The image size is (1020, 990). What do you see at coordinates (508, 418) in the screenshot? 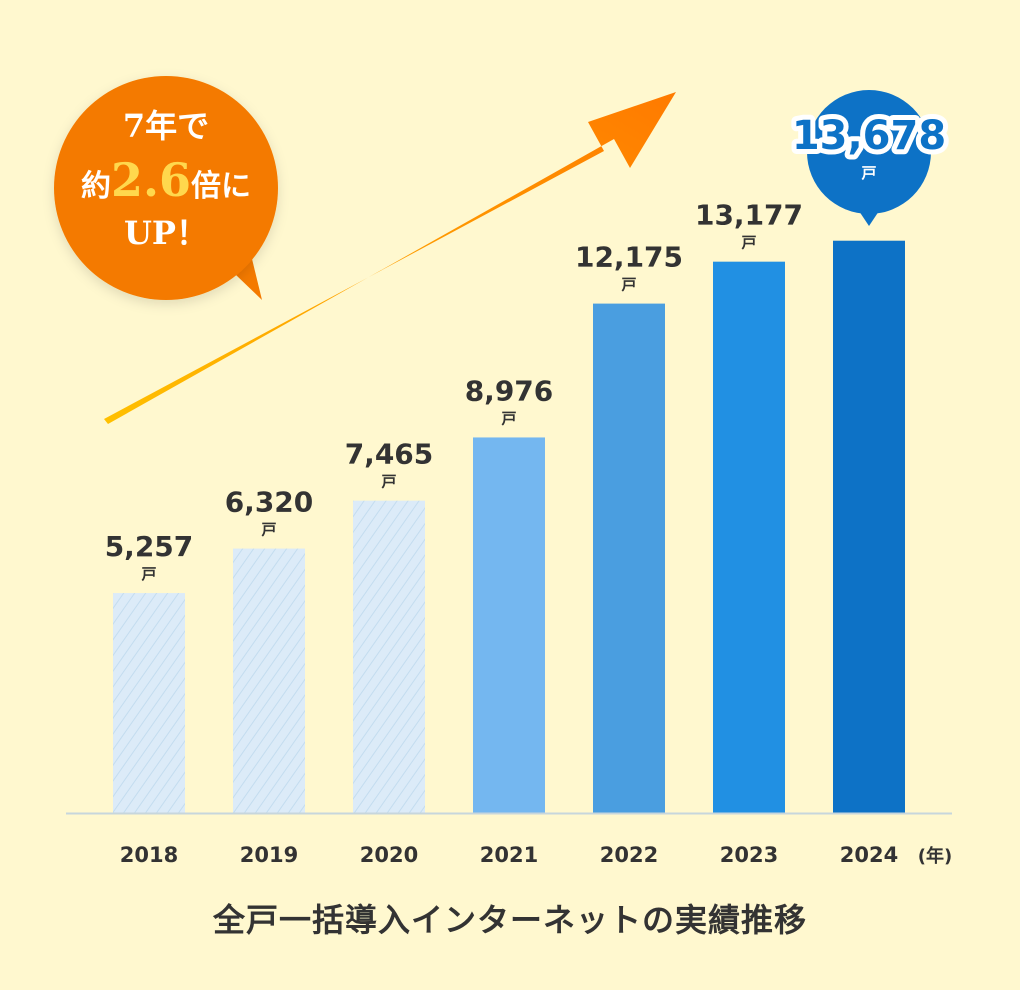
I see `unit-label-2021: 戸` at bounding box center [508, 418].